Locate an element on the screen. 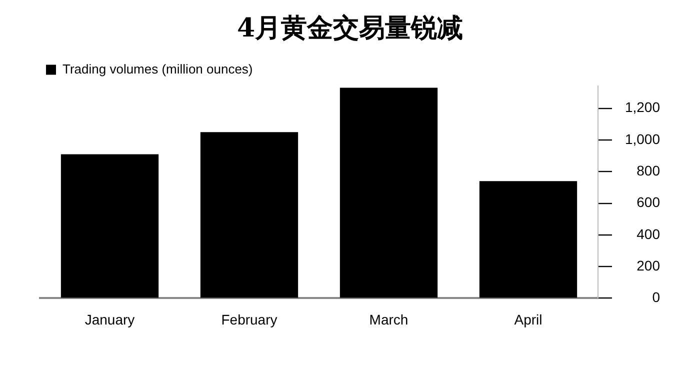 This screenshot has width=678, height=375. chart-title: 4月黄金交易量锐减 is located at coordinates (350, 28).